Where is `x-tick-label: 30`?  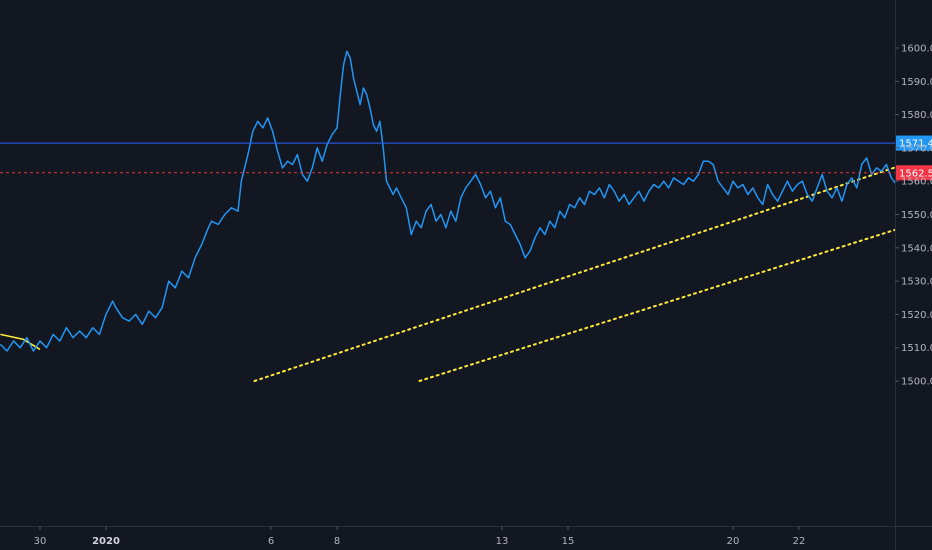
x-tick-label: 30 is located at coordinates (40, 541).